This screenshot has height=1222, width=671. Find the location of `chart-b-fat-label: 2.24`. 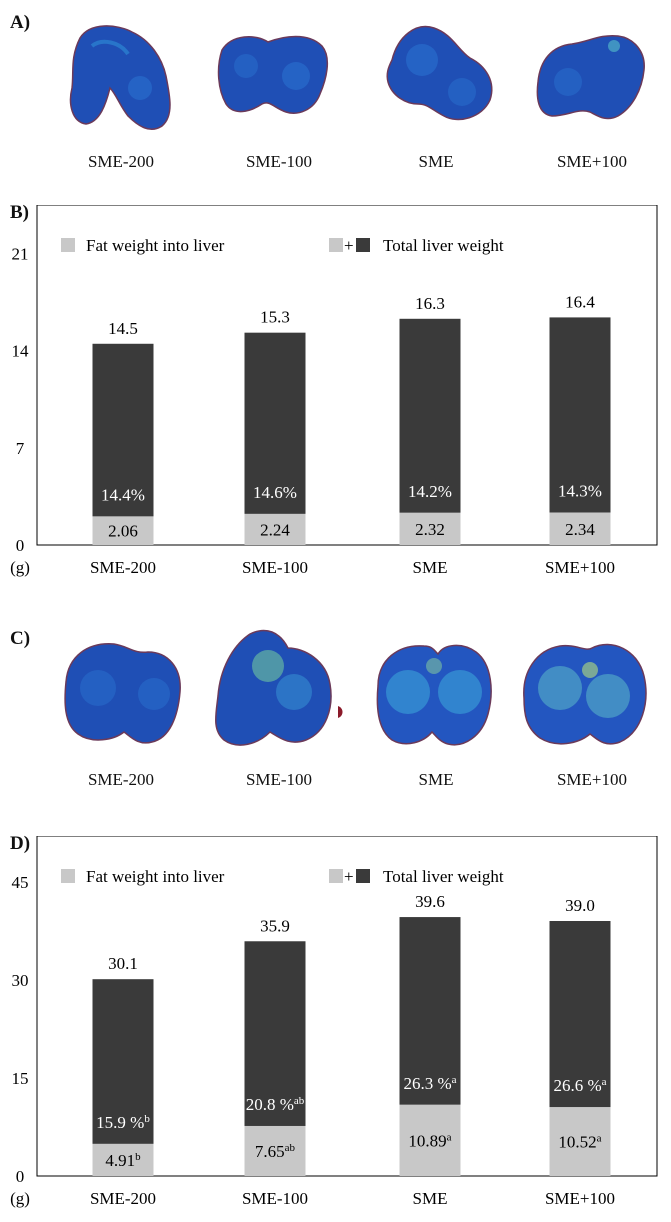

chart-b-fat-label: 2.24 is located at coordinates (275, 529).